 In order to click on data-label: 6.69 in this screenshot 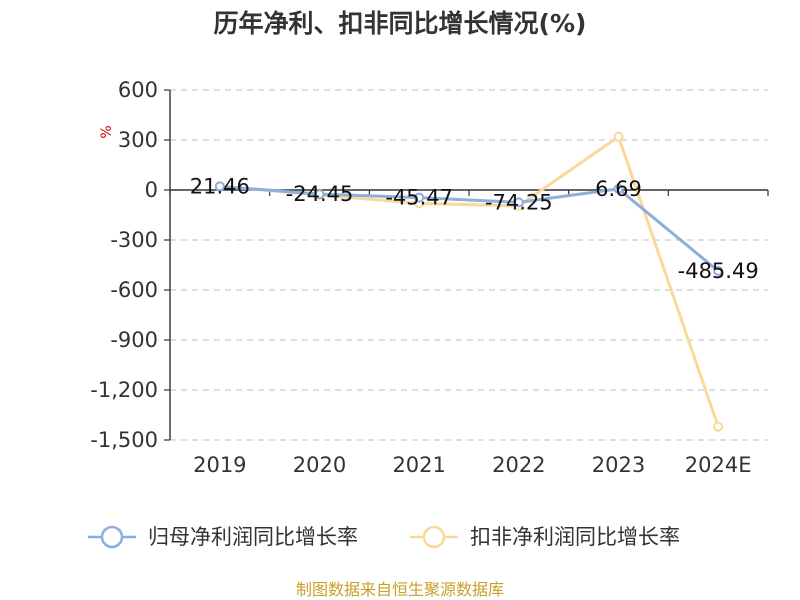, I will do `click(618, 189)`.